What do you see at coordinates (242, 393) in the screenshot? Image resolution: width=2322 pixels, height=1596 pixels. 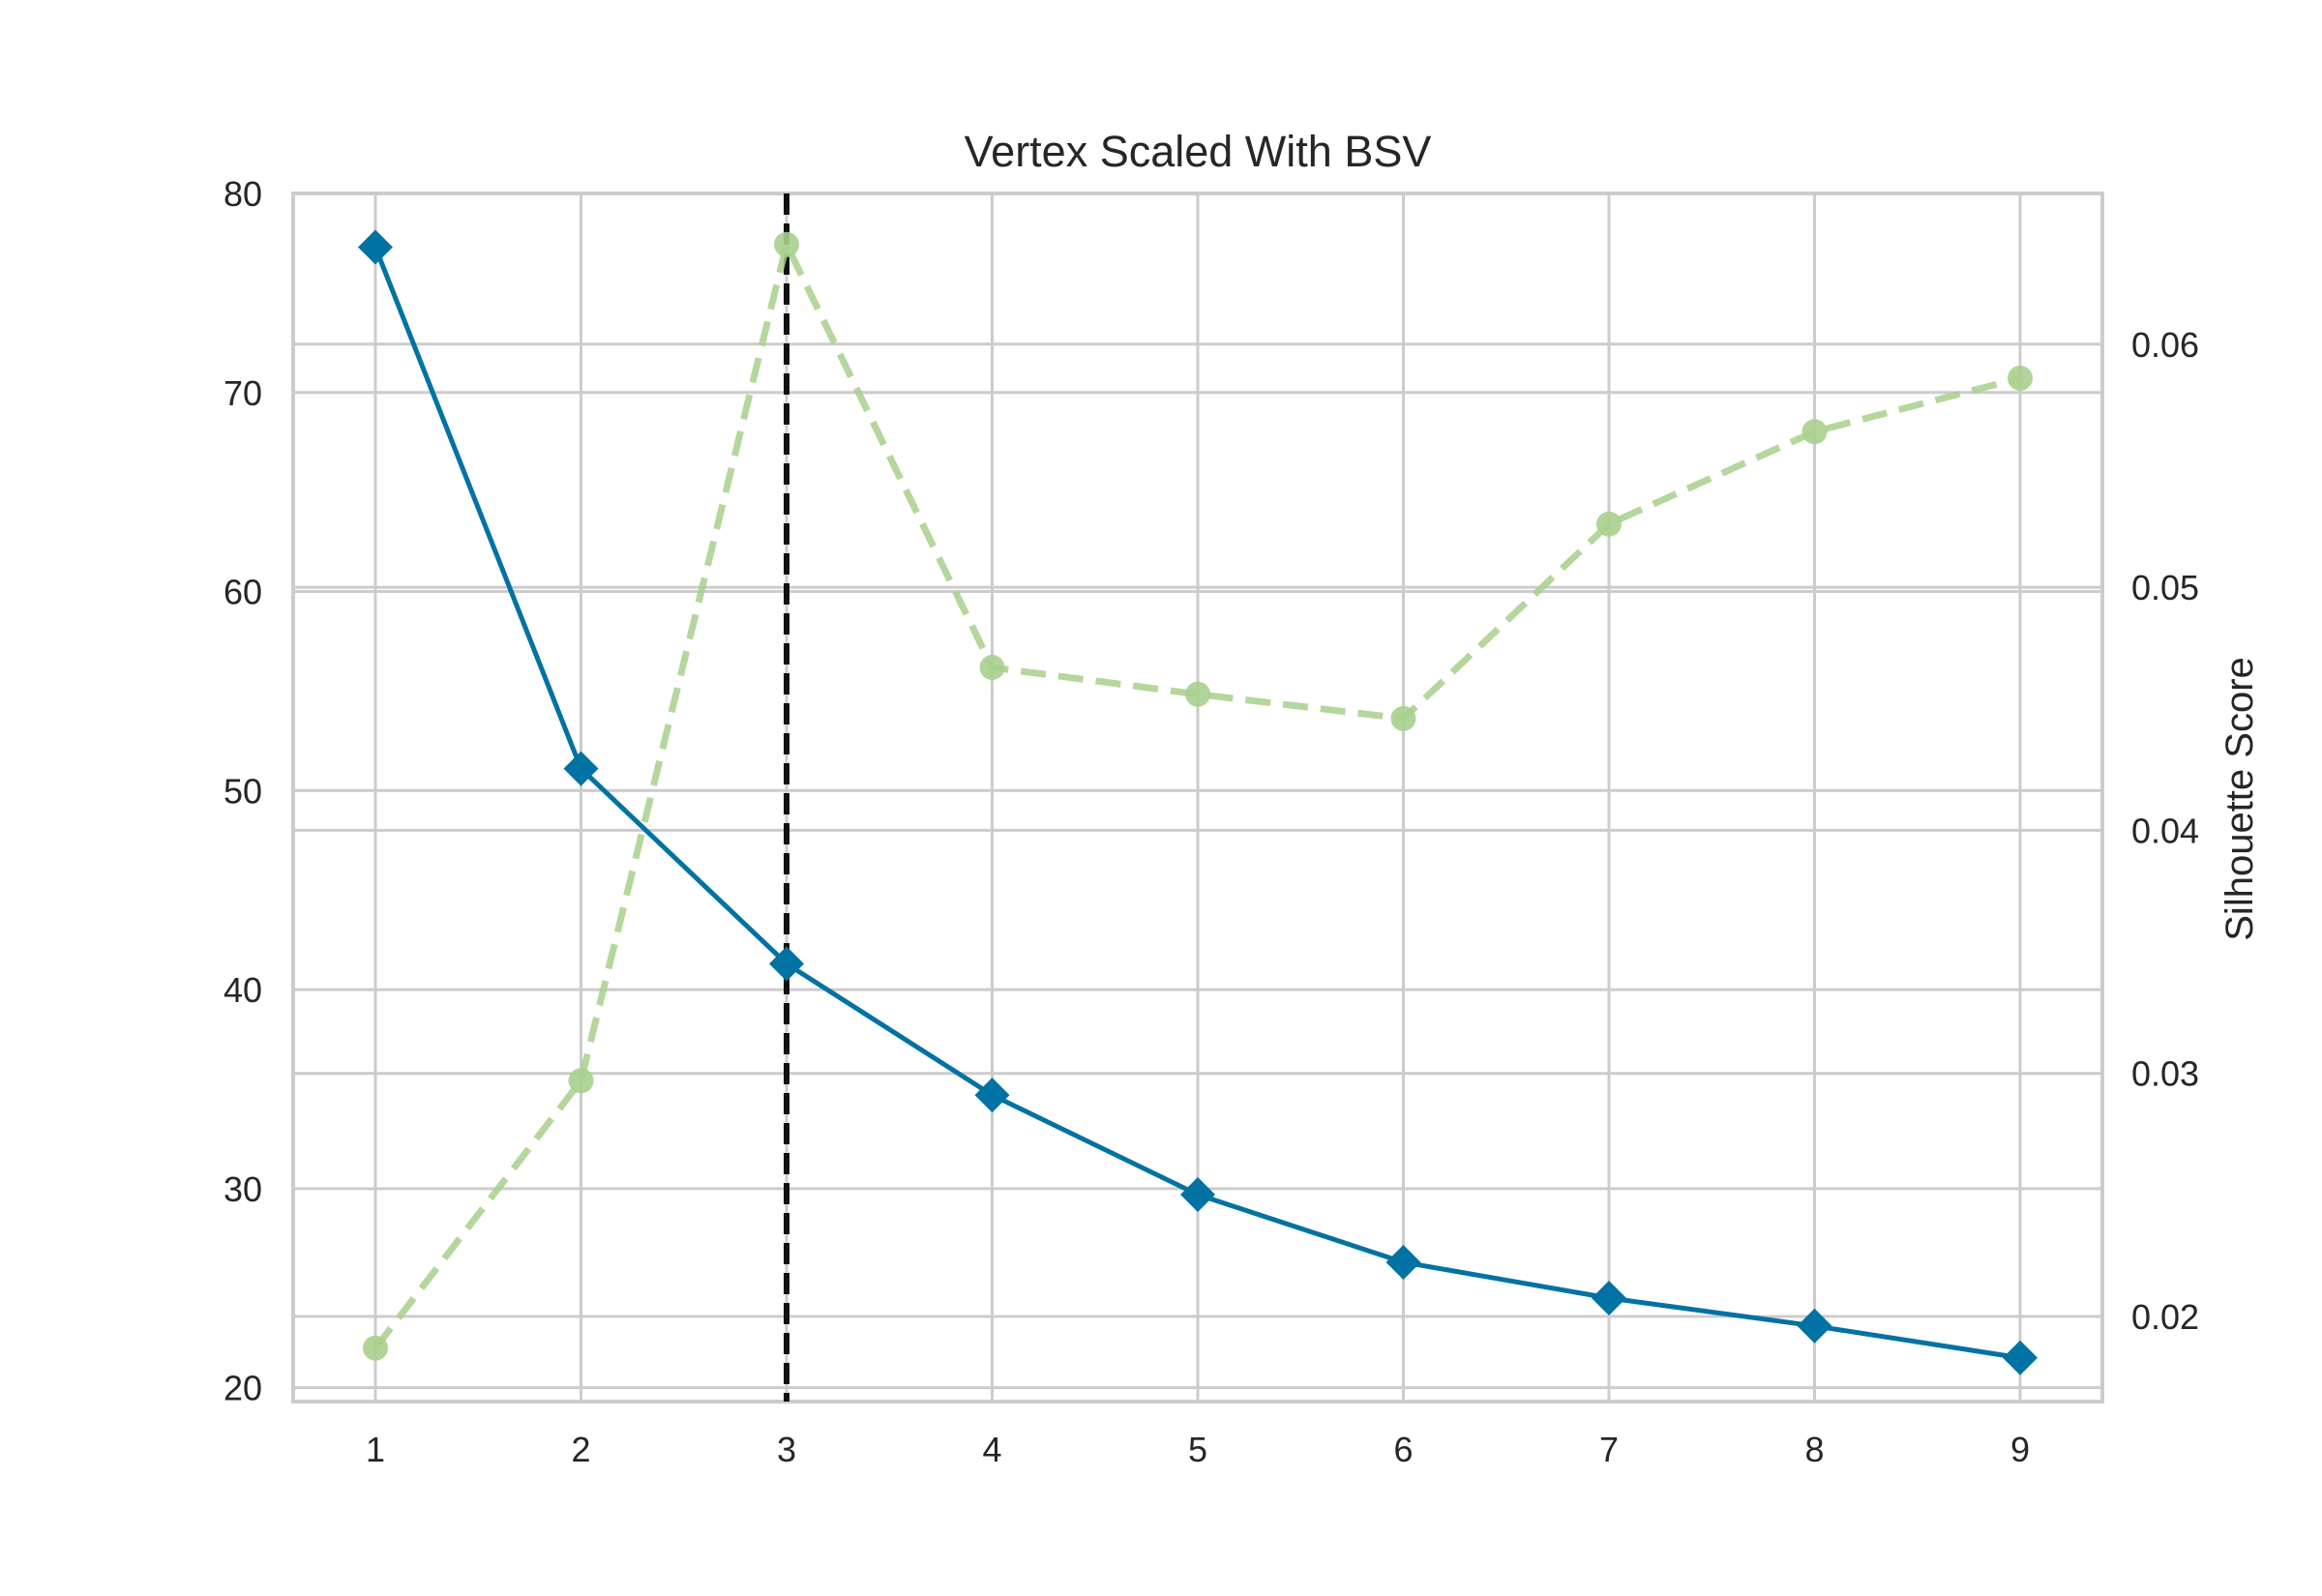 I see `y-left-tick-label: 70` at bounding box center [242, 393].